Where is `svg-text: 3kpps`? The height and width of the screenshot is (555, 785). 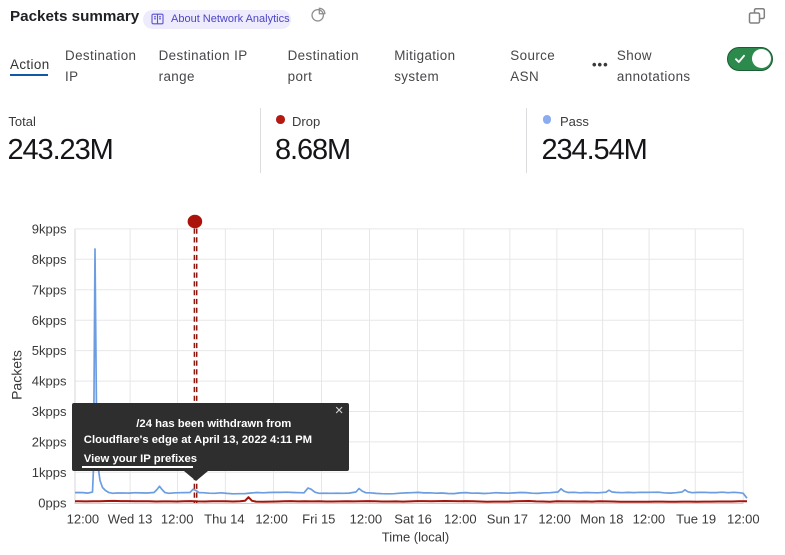
svg-text: 3kpps is located at coordinates (49, 411).